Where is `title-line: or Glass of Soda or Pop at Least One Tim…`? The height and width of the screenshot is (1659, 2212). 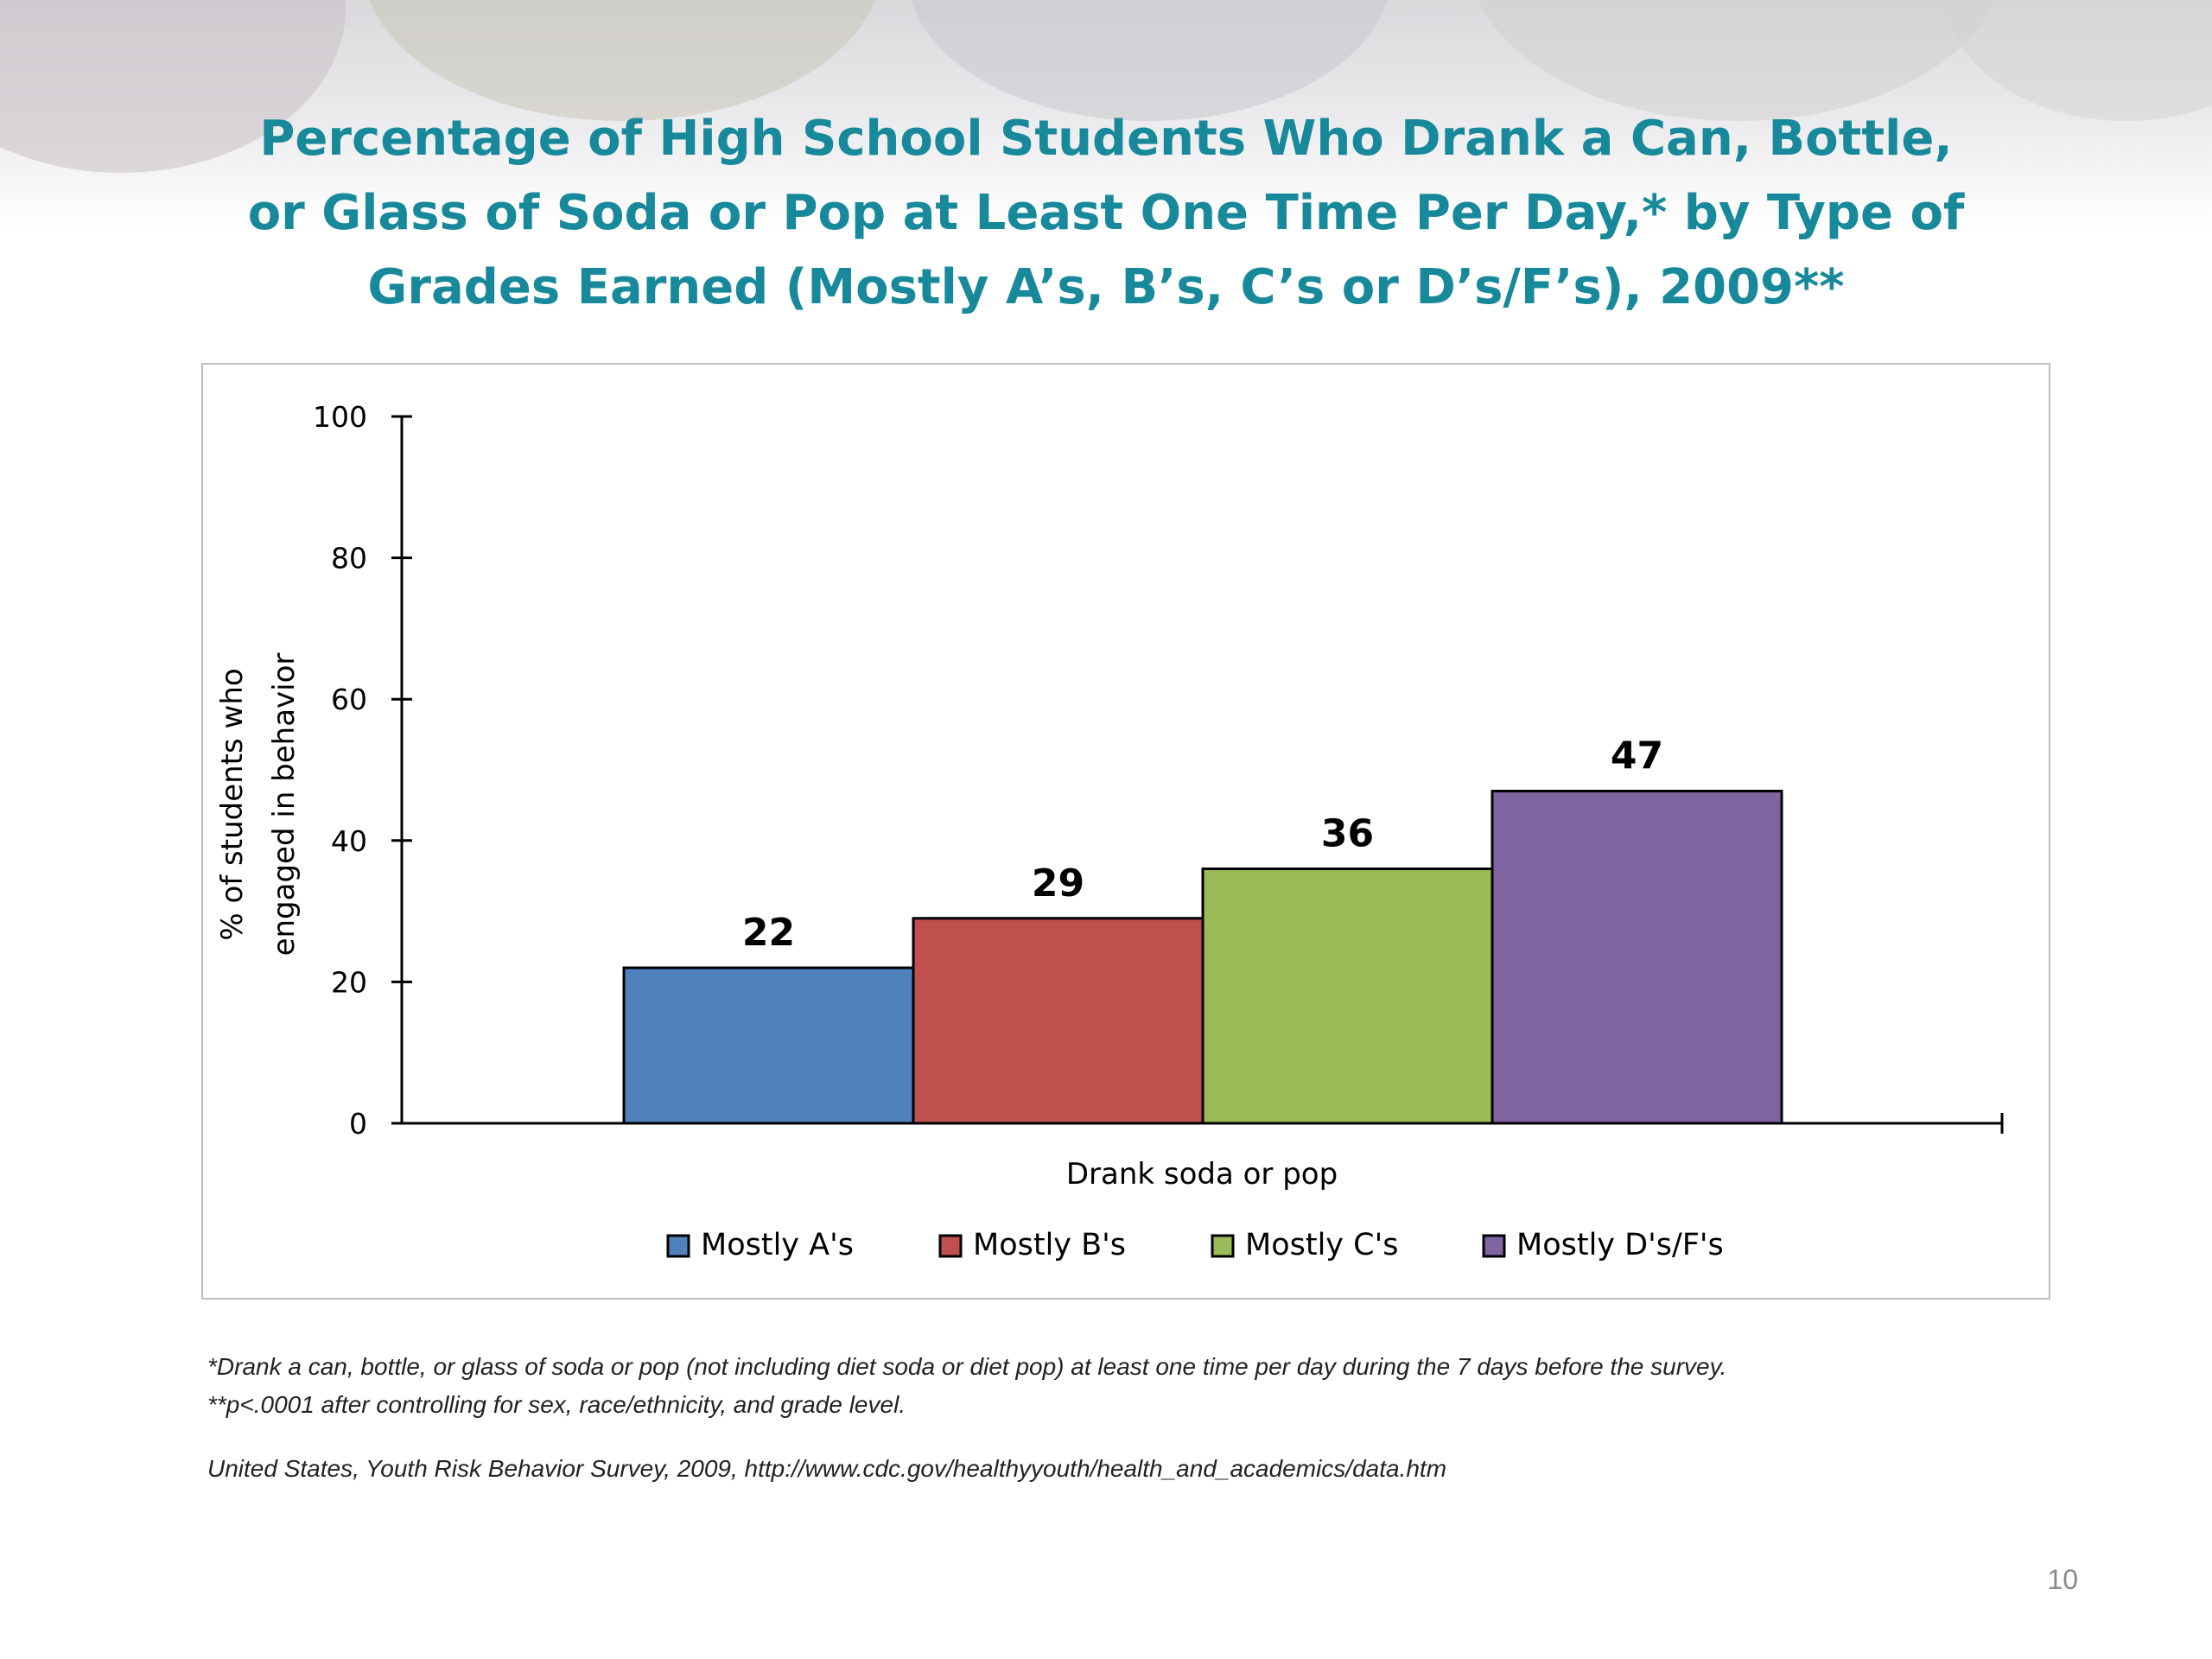 title-line: or Glass of Soda or Pop at Least One Tim… is located at coordinates (1106, 213).